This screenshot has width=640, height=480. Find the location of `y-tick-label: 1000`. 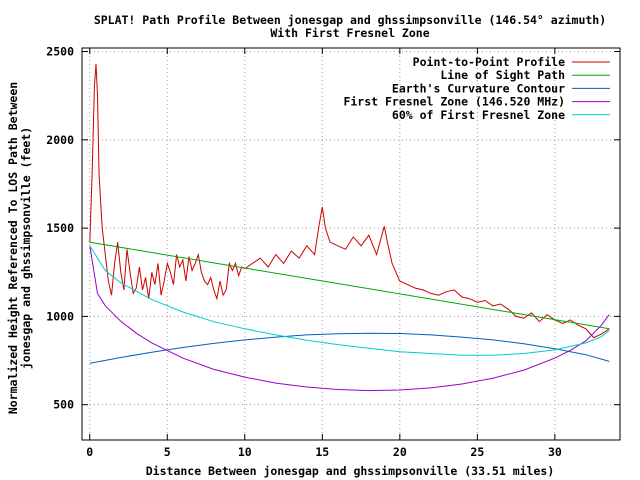

y-tick-label: 1000 is located at coordinates (60, 316).